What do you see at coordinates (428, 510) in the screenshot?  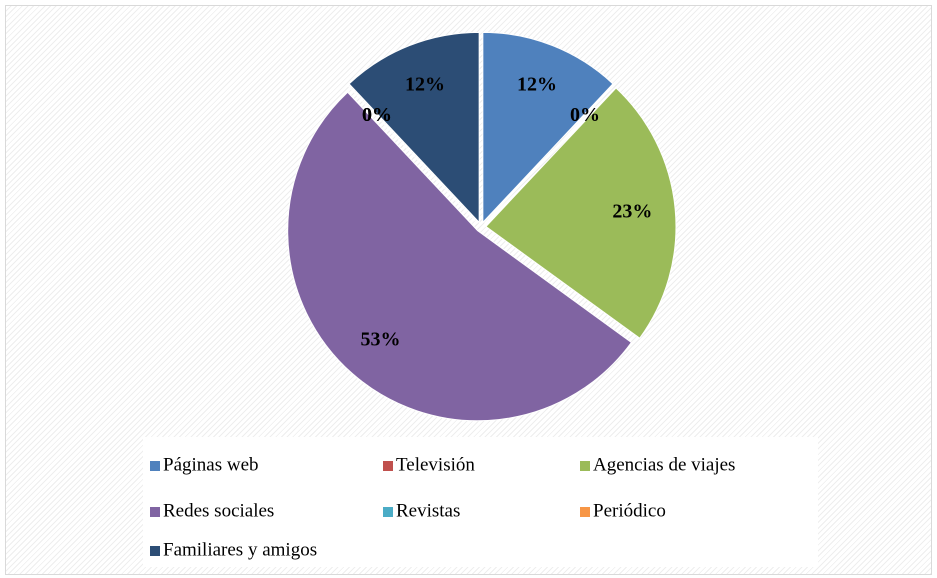 I see `legend-label: Revistas` at bounding box center [428, 510].